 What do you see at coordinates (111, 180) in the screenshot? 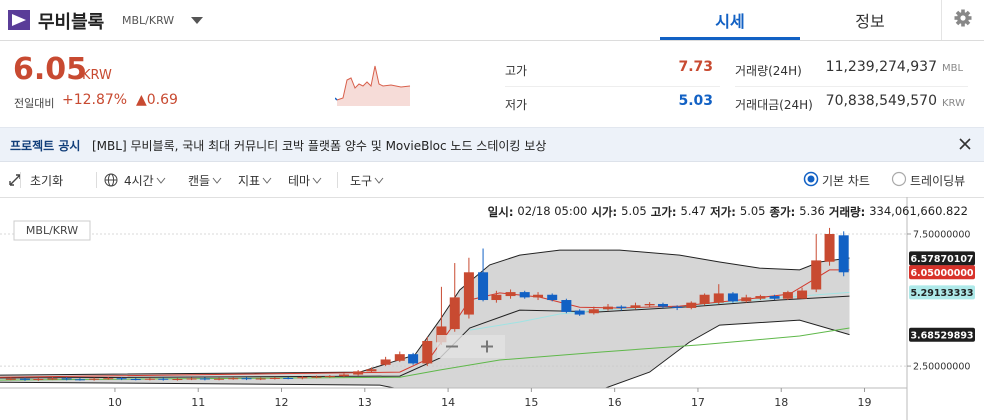
I see `globe-icon` at bounding box center [111, 180].